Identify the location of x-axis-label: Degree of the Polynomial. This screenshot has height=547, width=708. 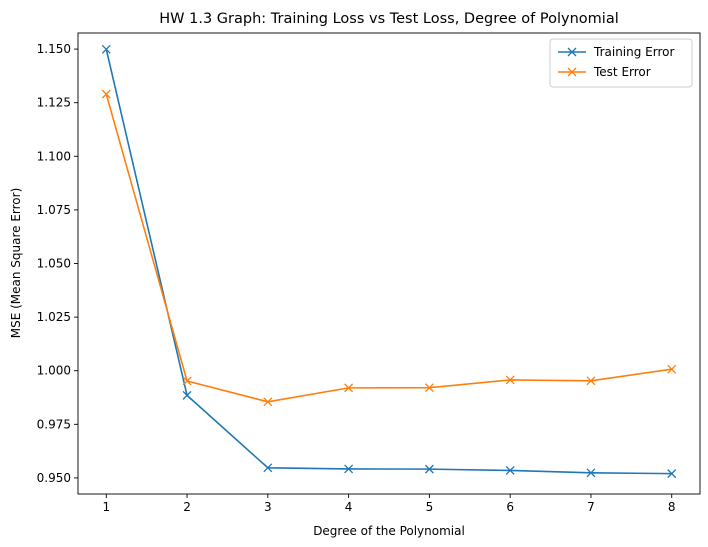
(389, 531).